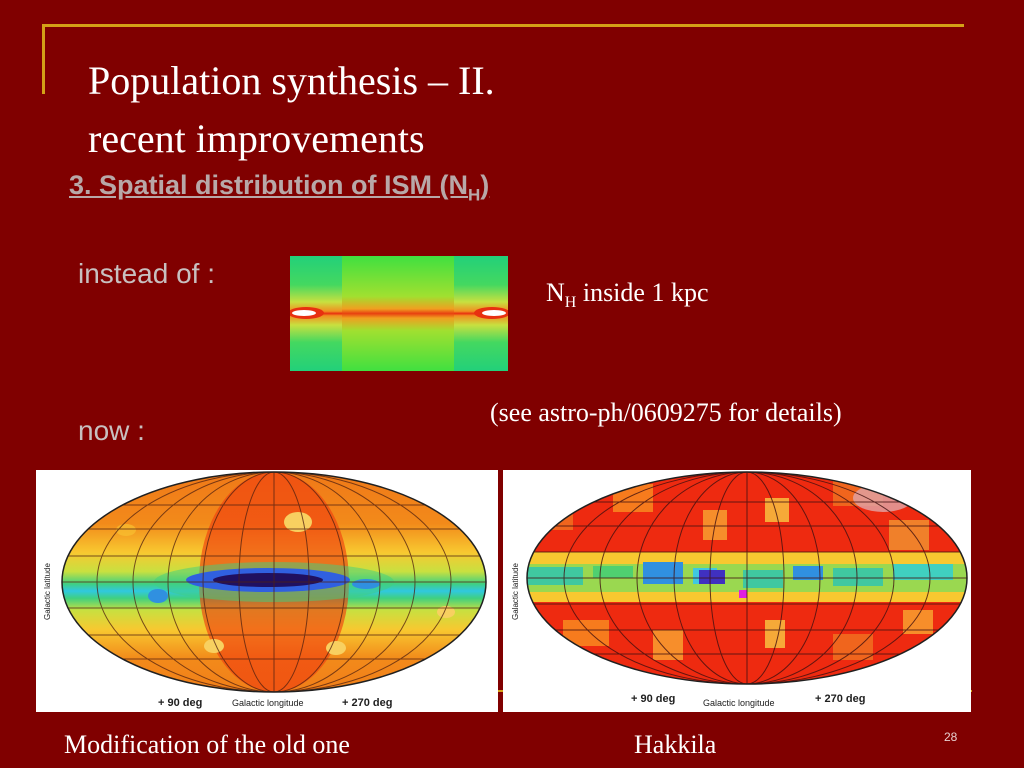  I want to click on reference-note: (see astro-ph/0609275 for details), so click(666, 412).